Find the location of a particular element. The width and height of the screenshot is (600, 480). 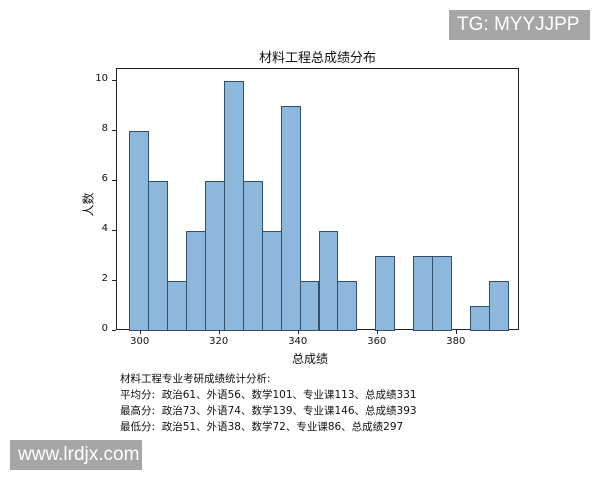

stats-row-average: 平均分: 政治61、外语56、数学101、专业课113、总成绩331 is located at coordinates (268, 395).